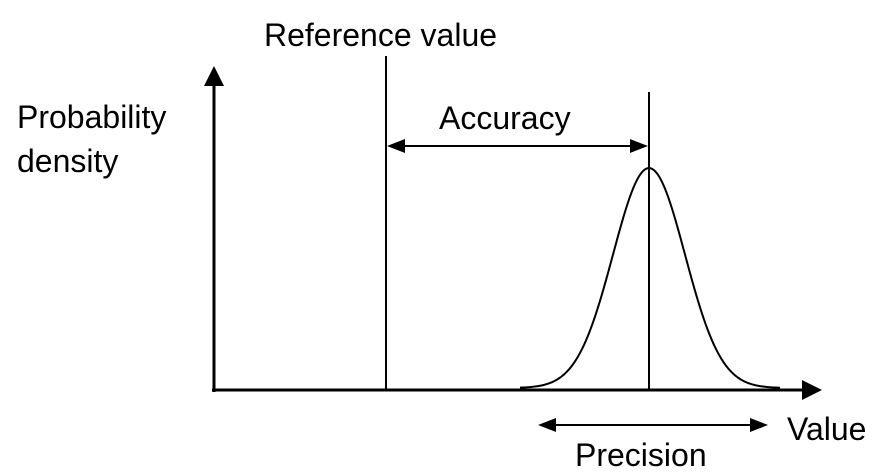  What do you see at coordinates (812, 390) in the screenshot?
I see `x-axis-arrowhead` at bounding box center [812, 390].